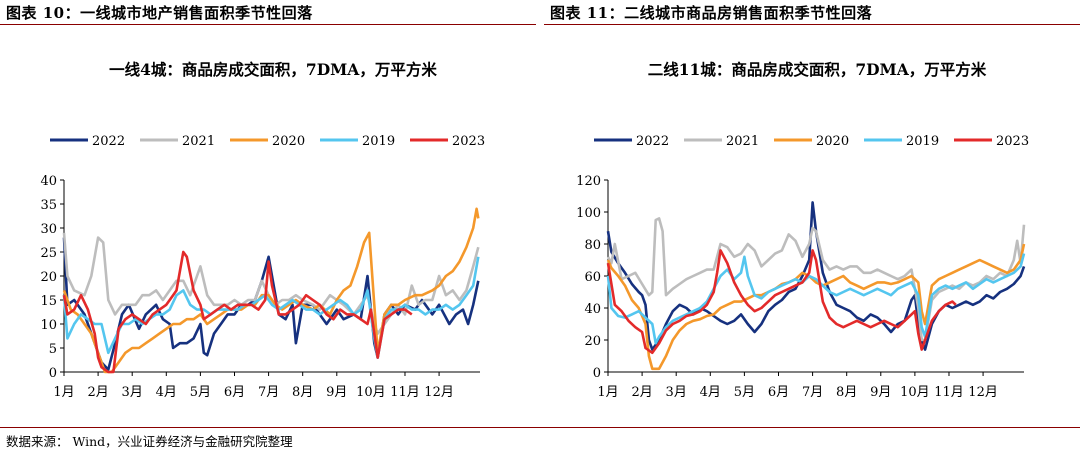 The width and height of the screenshot is (1080, 454). Describe the element at coordinates (48, 229) in the screenshot. I see `y-tick-label: 30` at that location.